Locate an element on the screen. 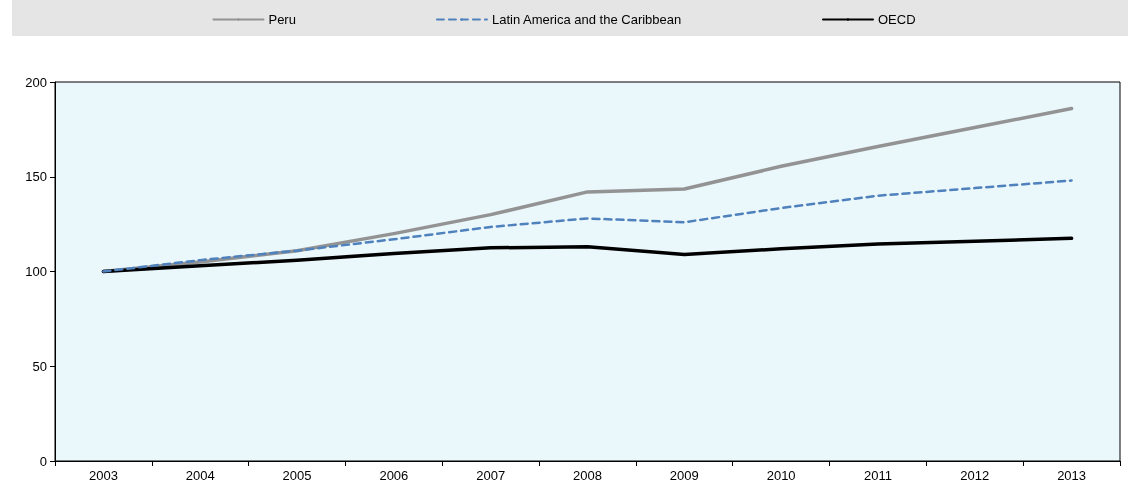 The width and height of the screenshot is (1128, 485). y-tick-label: 100 is located at coordinates (36, 271).